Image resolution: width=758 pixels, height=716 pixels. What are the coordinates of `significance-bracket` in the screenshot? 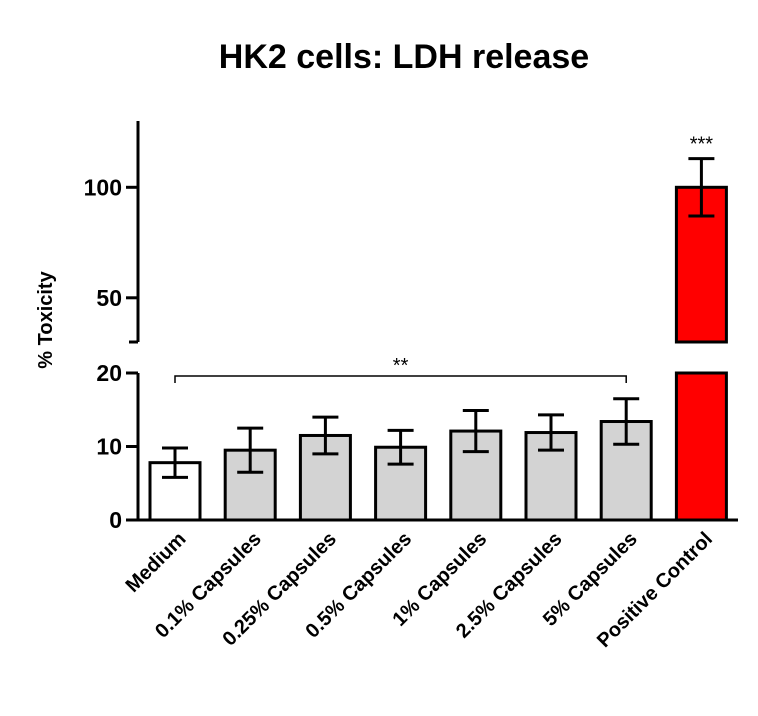 It's located at (400, 379).